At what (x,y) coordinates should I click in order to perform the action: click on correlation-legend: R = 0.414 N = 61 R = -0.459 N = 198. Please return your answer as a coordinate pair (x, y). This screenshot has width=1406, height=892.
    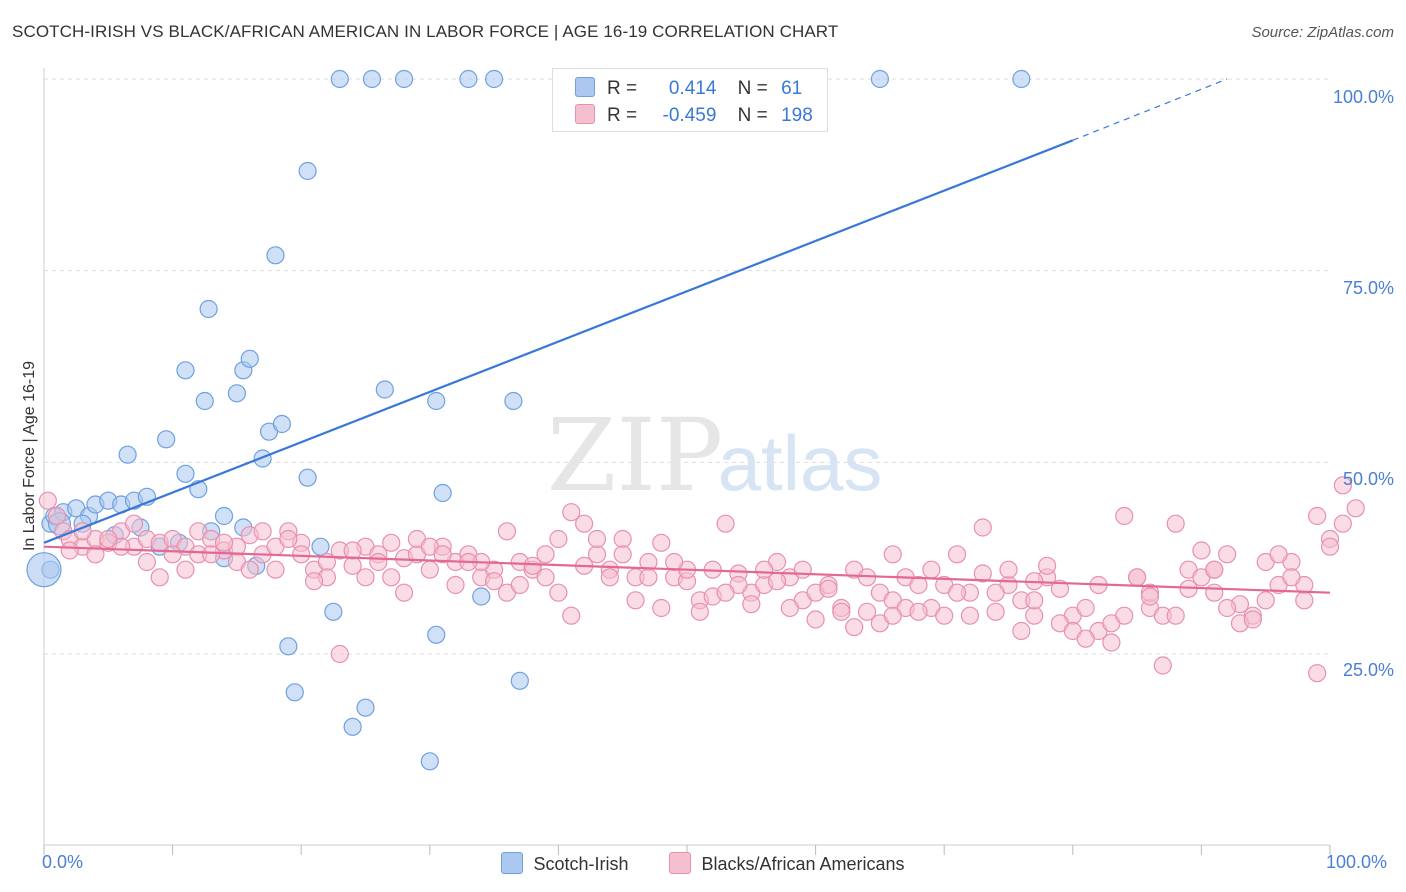
    Looking at the image, I should click on (690, 100).